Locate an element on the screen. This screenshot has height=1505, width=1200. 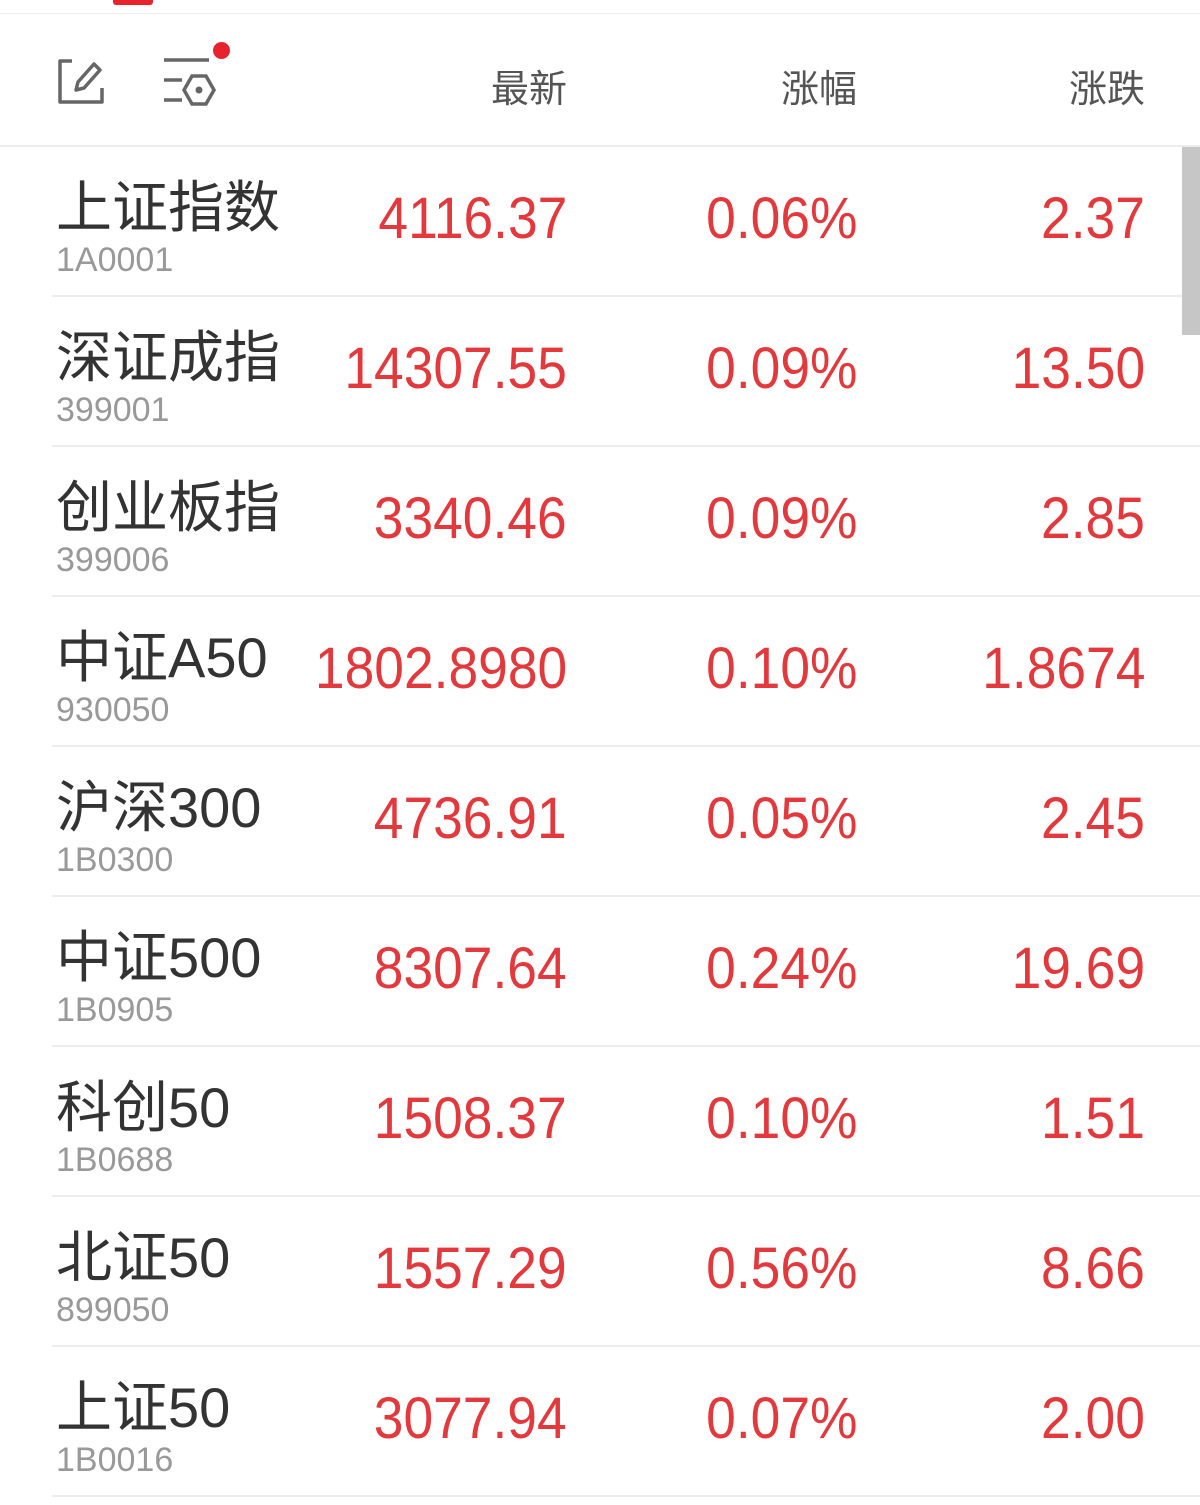
filter-settings-icon is located at coordinates (190, 84).